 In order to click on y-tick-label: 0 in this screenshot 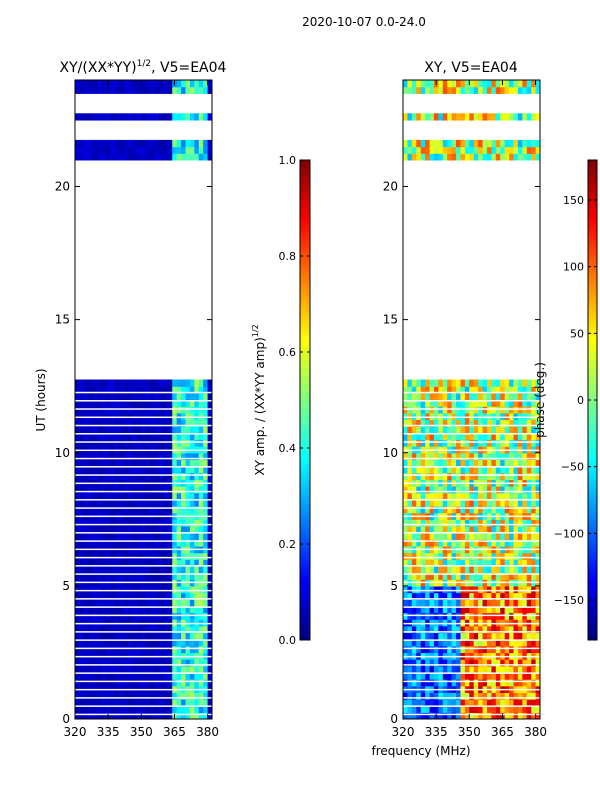, I will do `click(394, 719)`.